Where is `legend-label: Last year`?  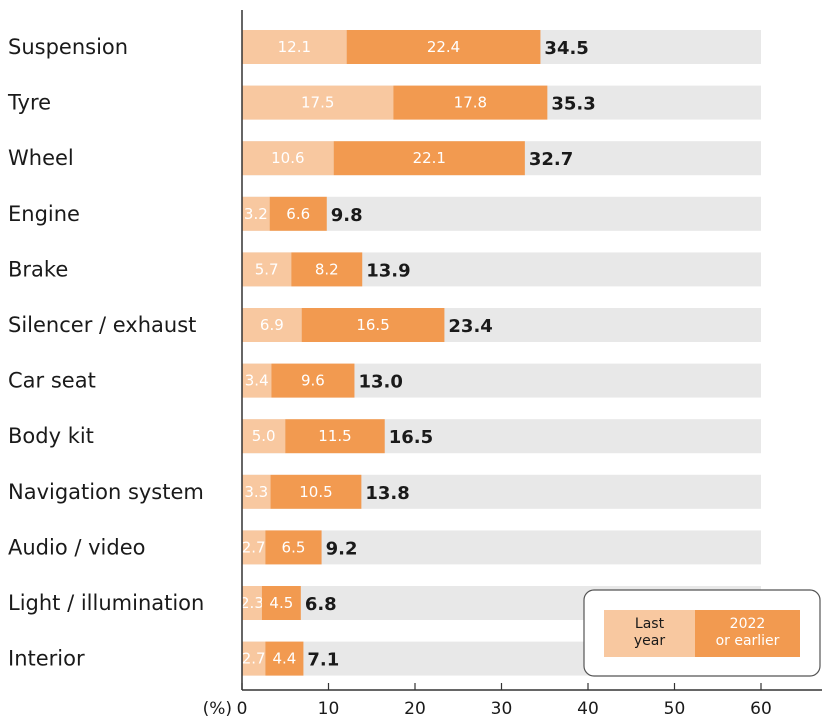 legend-label: Last year is located at coordinates (649, 632).